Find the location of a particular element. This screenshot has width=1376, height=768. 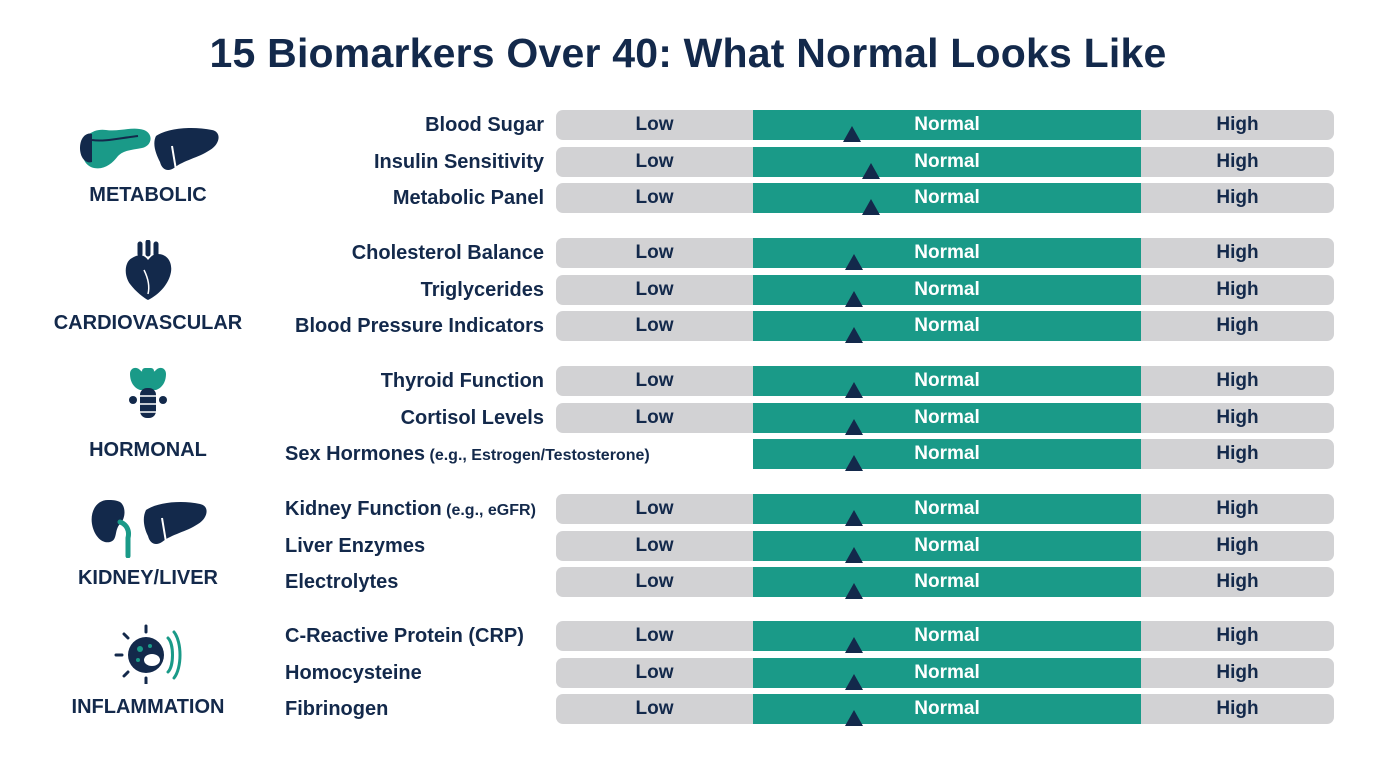

category-label-cardiovascular: CARDIOVASCULAR is located at coordinates (148, 323).